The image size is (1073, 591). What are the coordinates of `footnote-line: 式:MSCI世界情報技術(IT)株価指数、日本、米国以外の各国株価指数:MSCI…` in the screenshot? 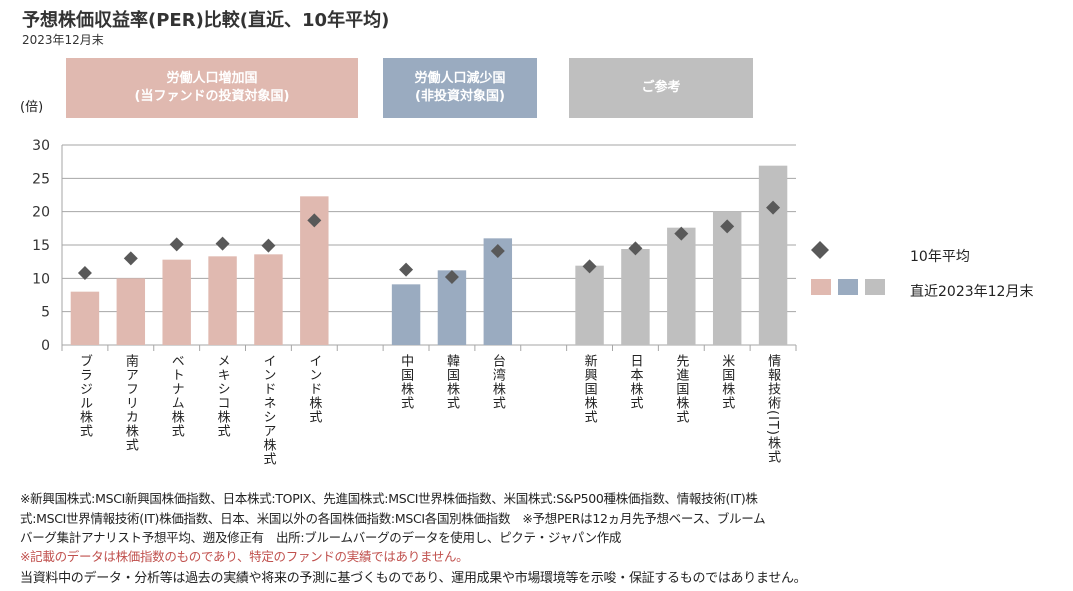 It's located at (393, 518).